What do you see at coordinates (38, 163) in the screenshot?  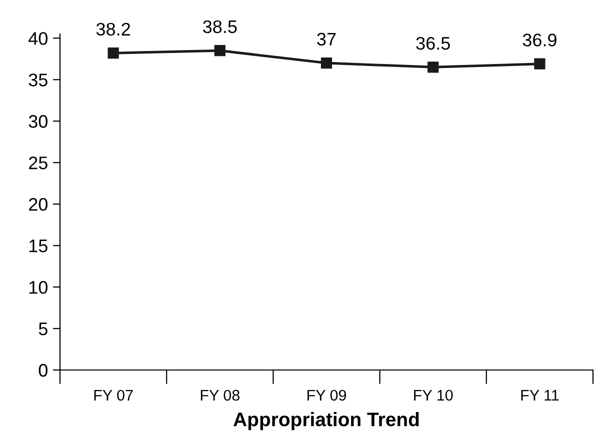 I see `y-tick-label: 25` at bounding box center [38, 163].